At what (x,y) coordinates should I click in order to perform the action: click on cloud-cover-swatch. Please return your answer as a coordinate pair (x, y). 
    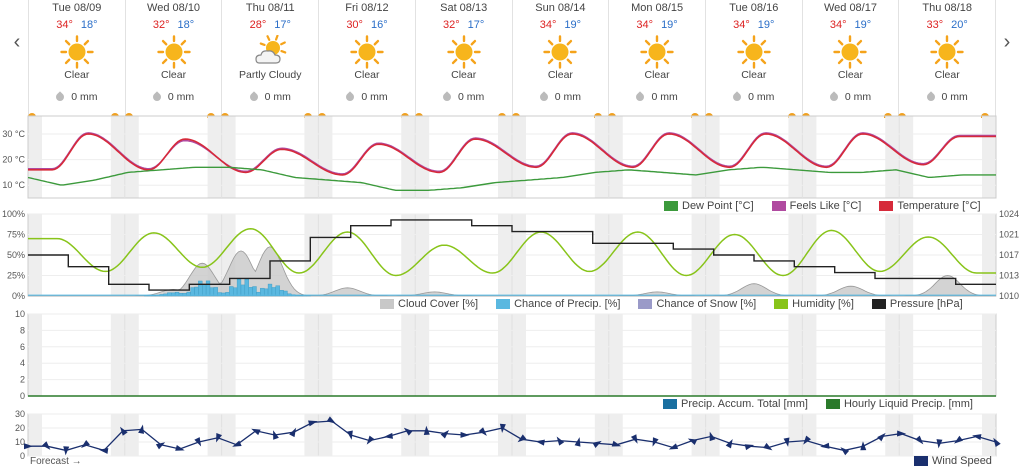
    Looking at the image, I should click on (387, 304).